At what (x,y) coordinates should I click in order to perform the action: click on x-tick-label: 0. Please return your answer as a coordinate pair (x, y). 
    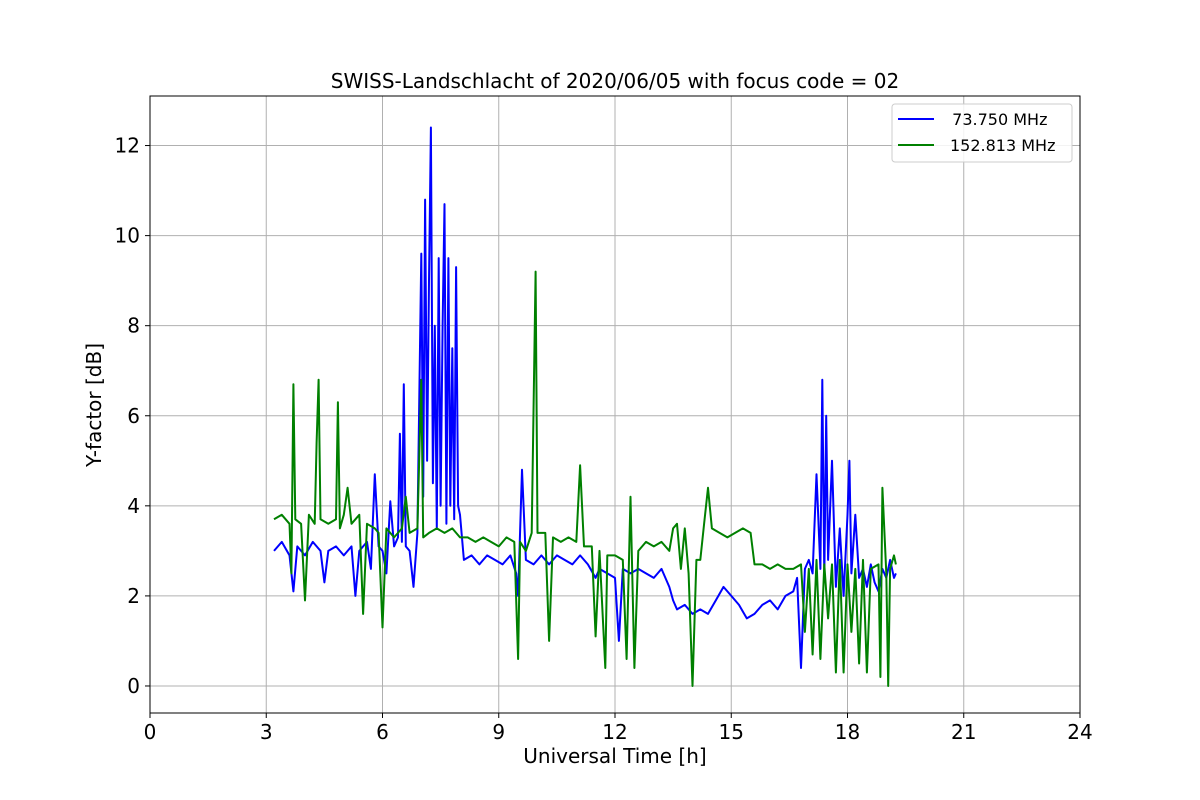
    Looking at the image, I should click on (150, 732).